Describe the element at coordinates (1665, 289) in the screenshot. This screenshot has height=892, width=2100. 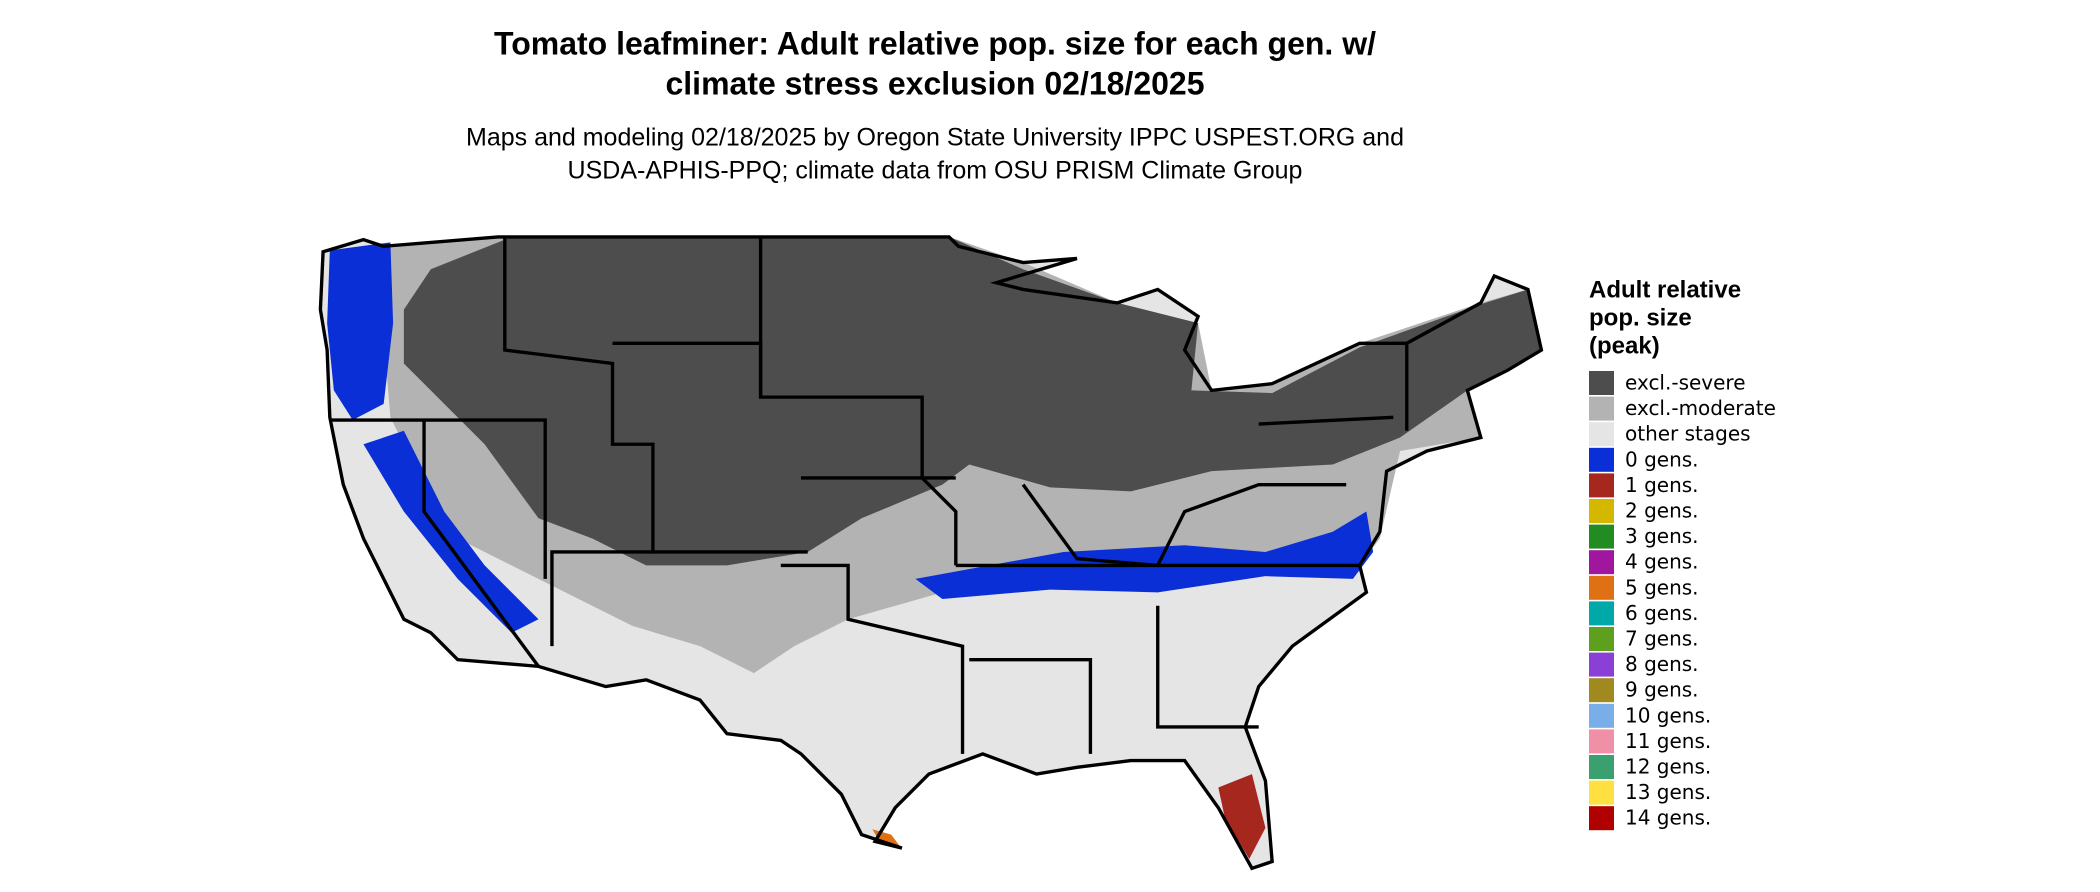
I see `legend-title-line: Adult relative` at that location.